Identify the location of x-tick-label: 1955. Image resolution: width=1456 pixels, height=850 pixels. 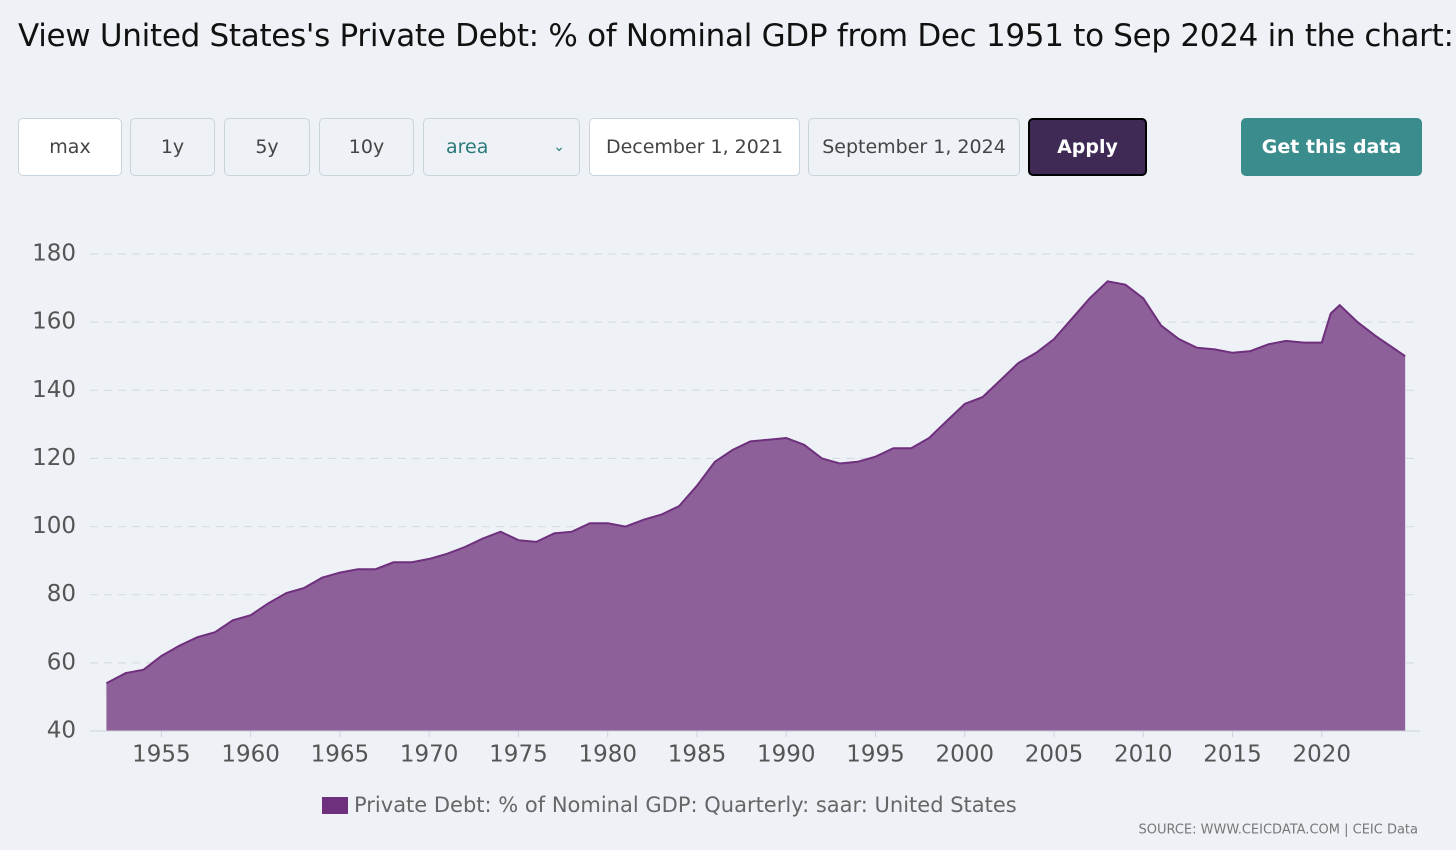
(161, 755).